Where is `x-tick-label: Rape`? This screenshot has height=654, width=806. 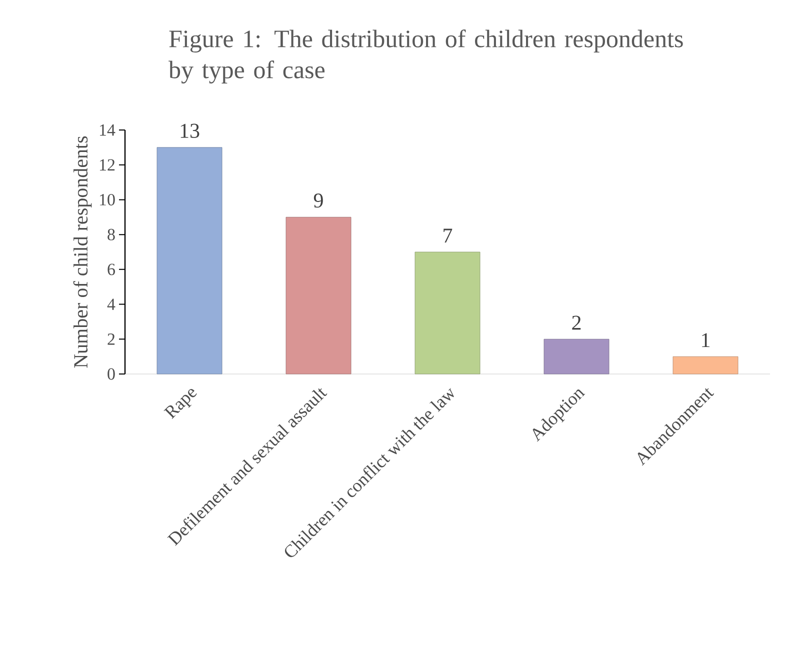 x-tick-label: Rape is located at coordinates (180, 404).